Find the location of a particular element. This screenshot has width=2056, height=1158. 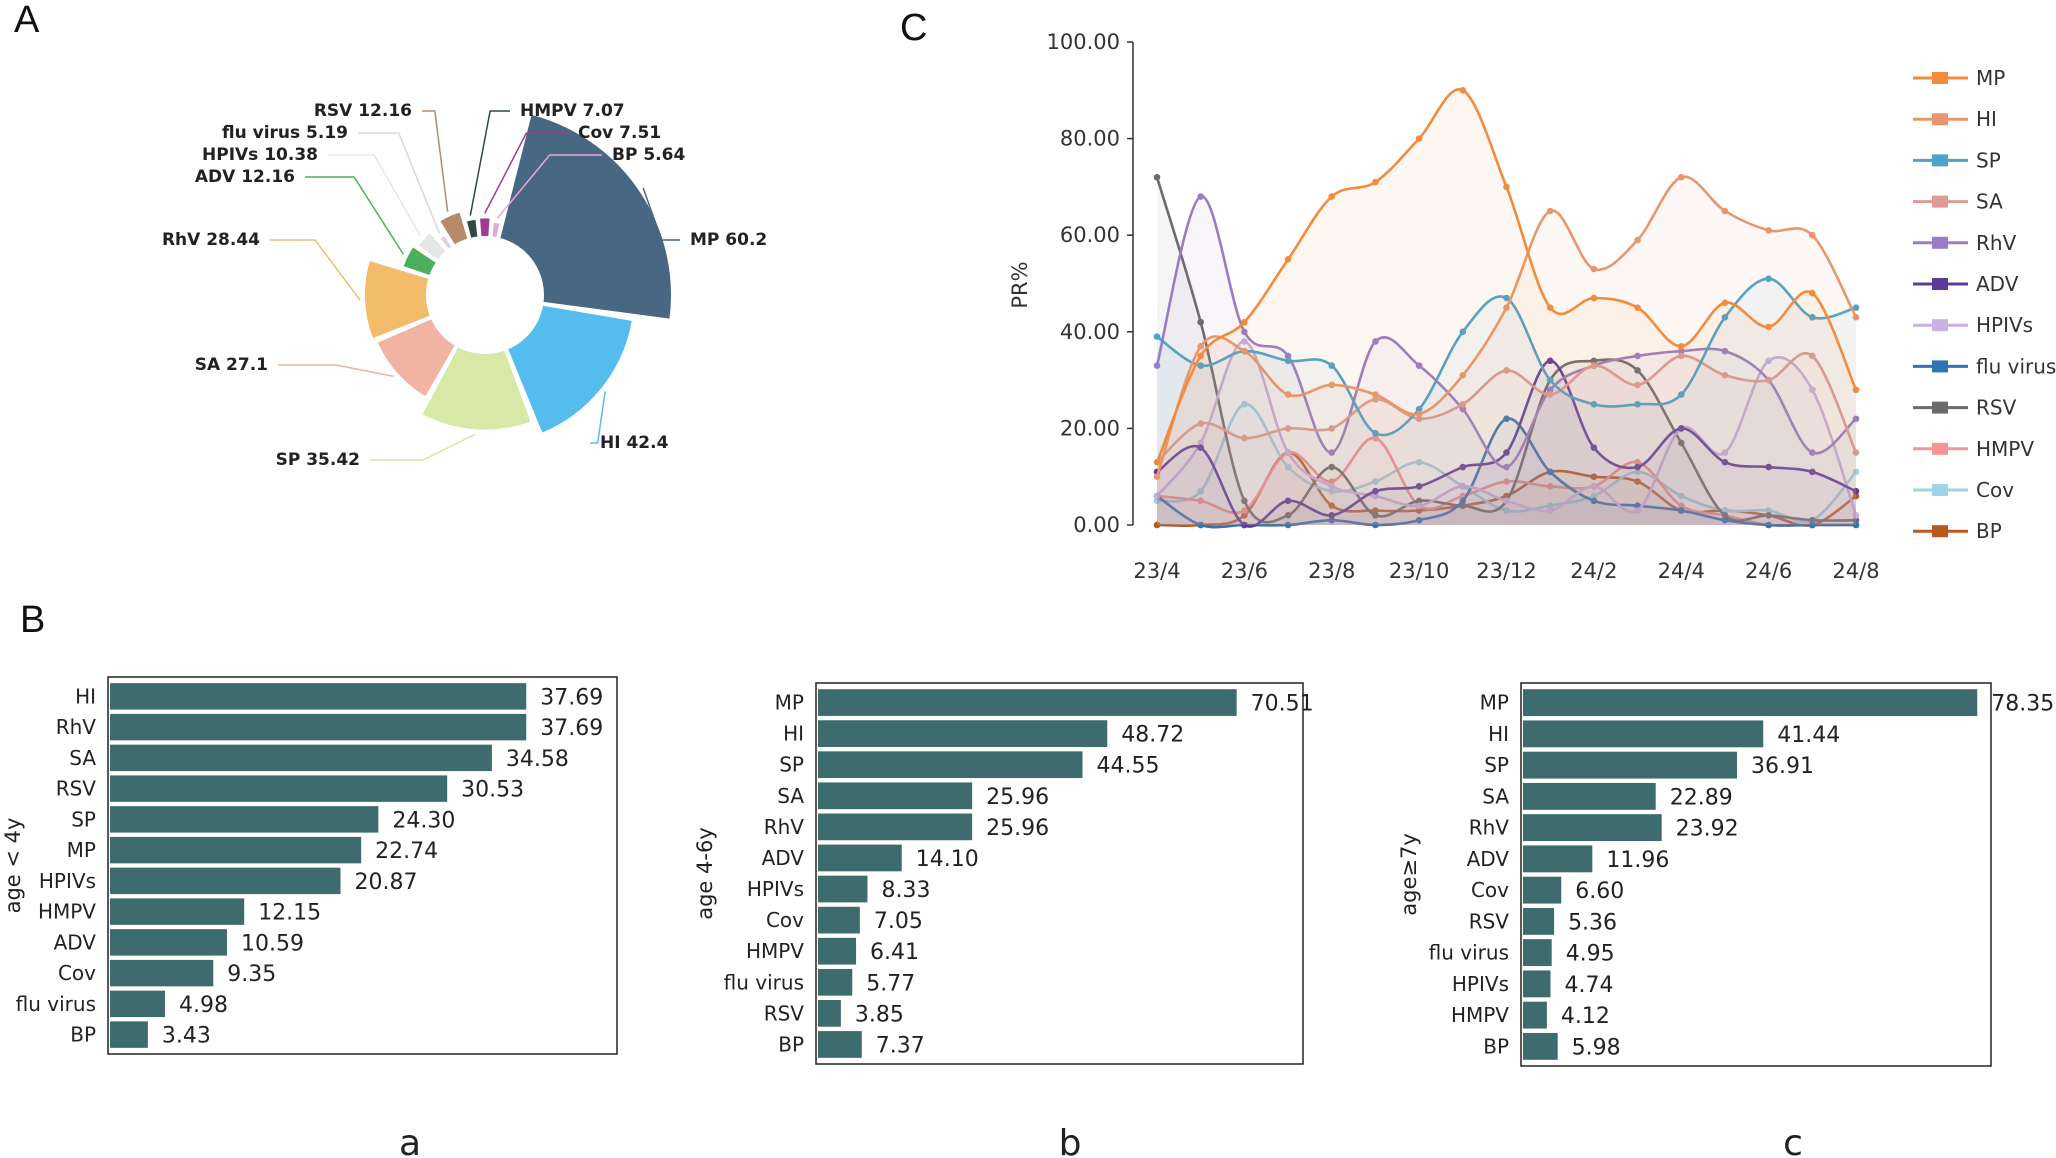

legend-marker-rhv is located at coordinates (1940, 242).